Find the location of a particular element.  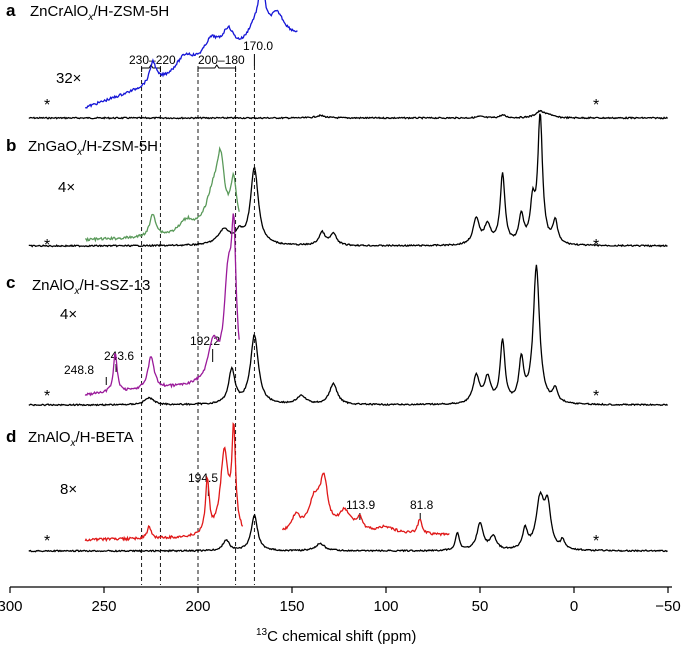

panel-c-sideband-star-right: * is located at coordinates (596, 396).